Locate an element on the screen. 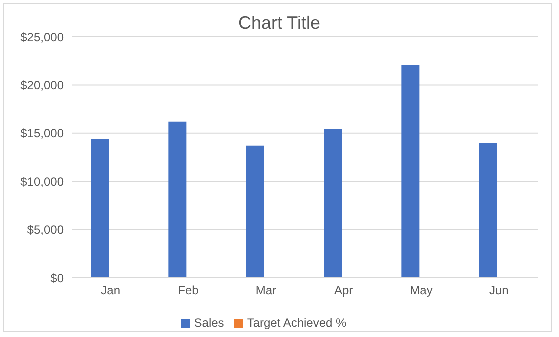 The image size is (559, 337). x-tick-label: Jan is located at coordinates (111, 291).